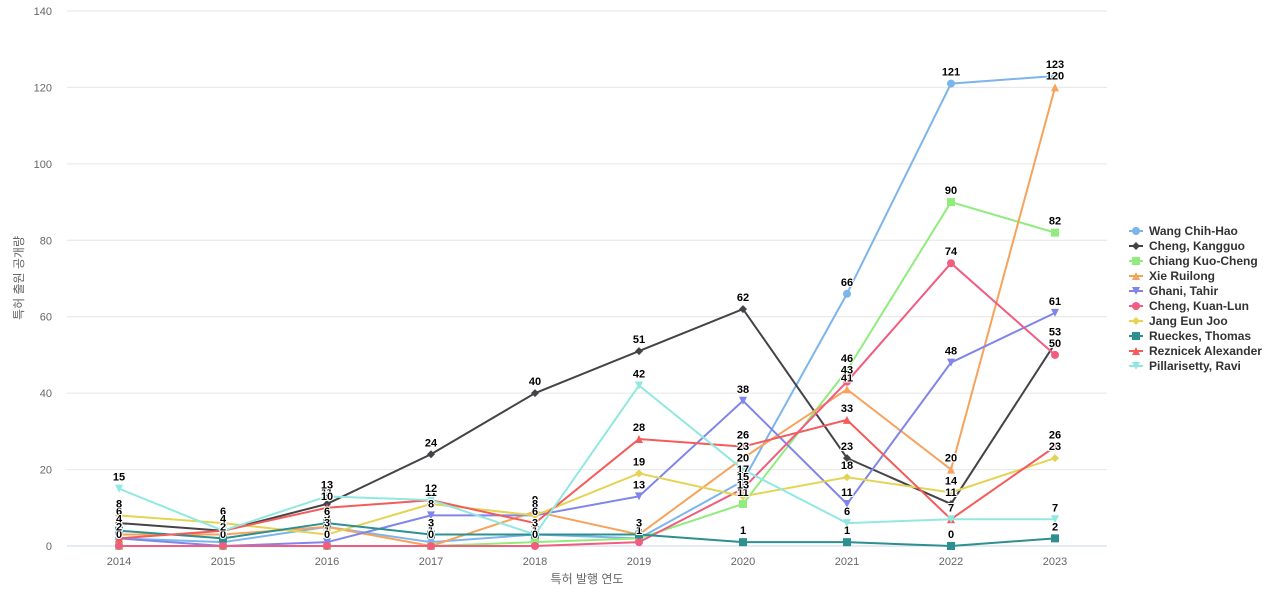 This screenshot has height=600, width=1280. What do you see at coordinates (49, 547) in the screenshot?
I see `y-tick-label: 0` at bounding box center [49, 547].